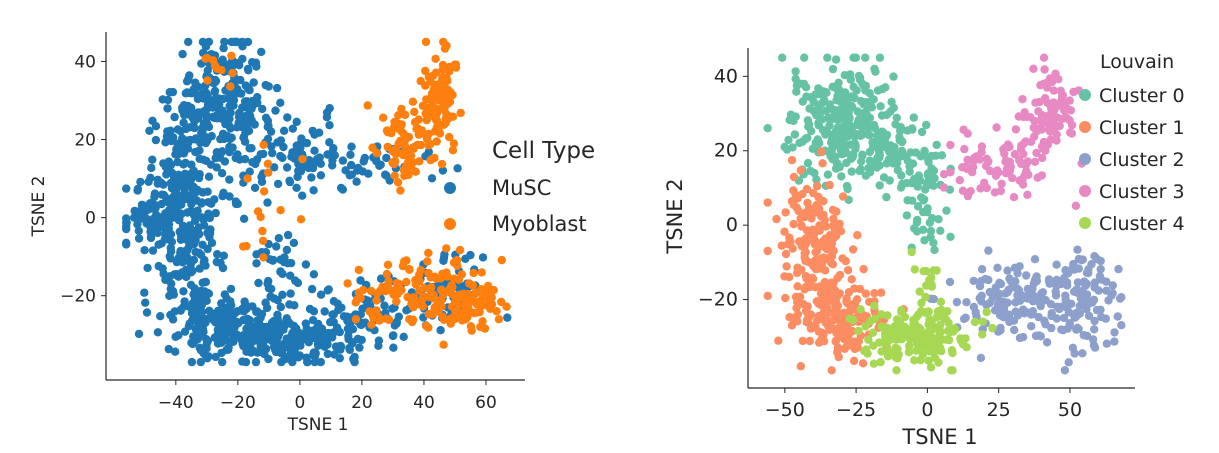 The height and width of the screenshot is (453, 1219). What do you see at coordinates (327, 396) in the screenshot?
I see `x-ticks: −40 −20 0 20 40 60` at bounding box center [327, 396].